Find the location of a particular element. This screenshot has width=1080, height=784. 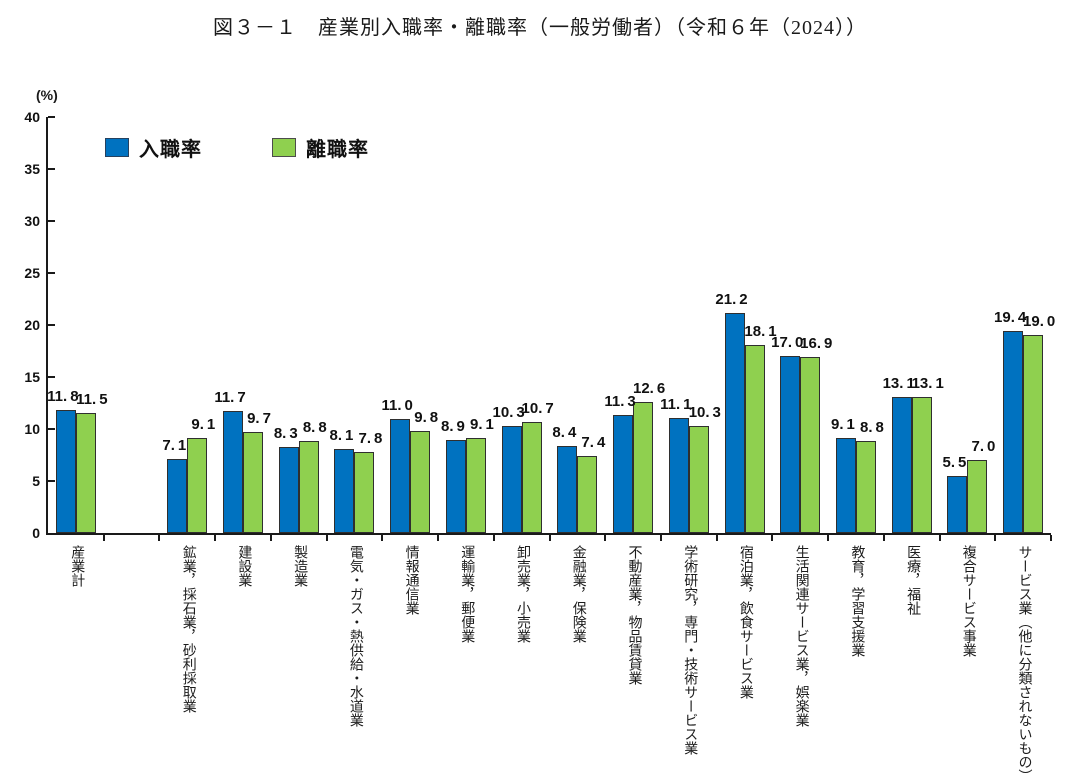

hire-rate-color-swatch is located at coordinates (117, 147).